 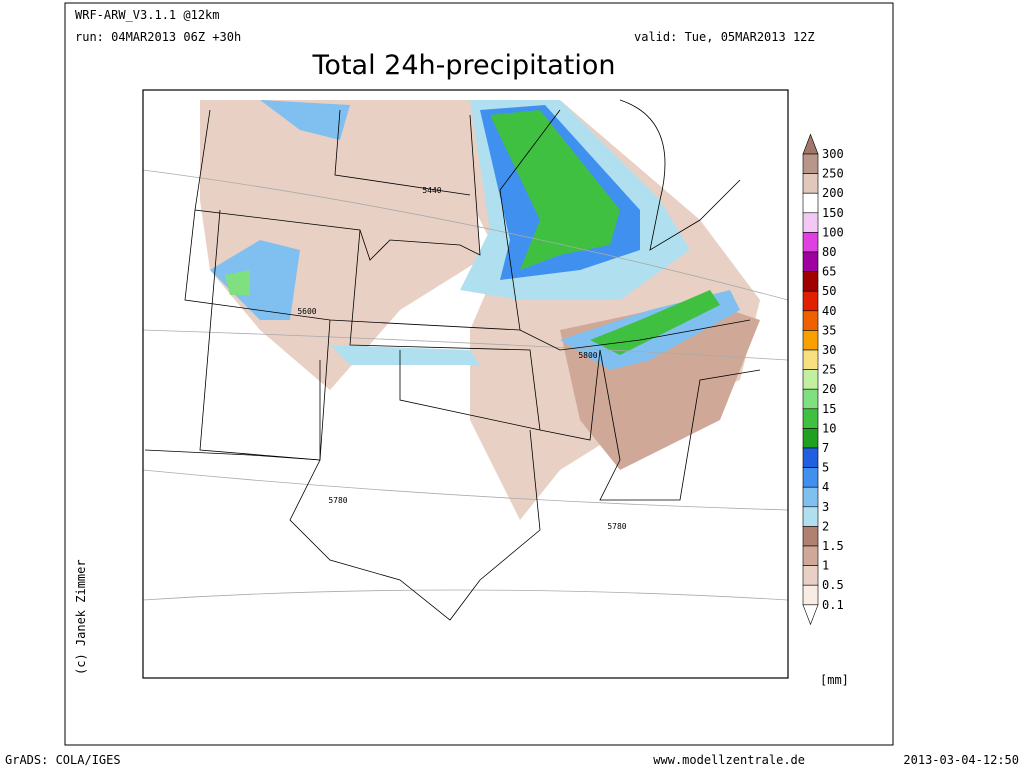 What do you see at coordinates (833, 213) in the screenshot?
I see `legend-label: 150` at bounding box center [833, 213].